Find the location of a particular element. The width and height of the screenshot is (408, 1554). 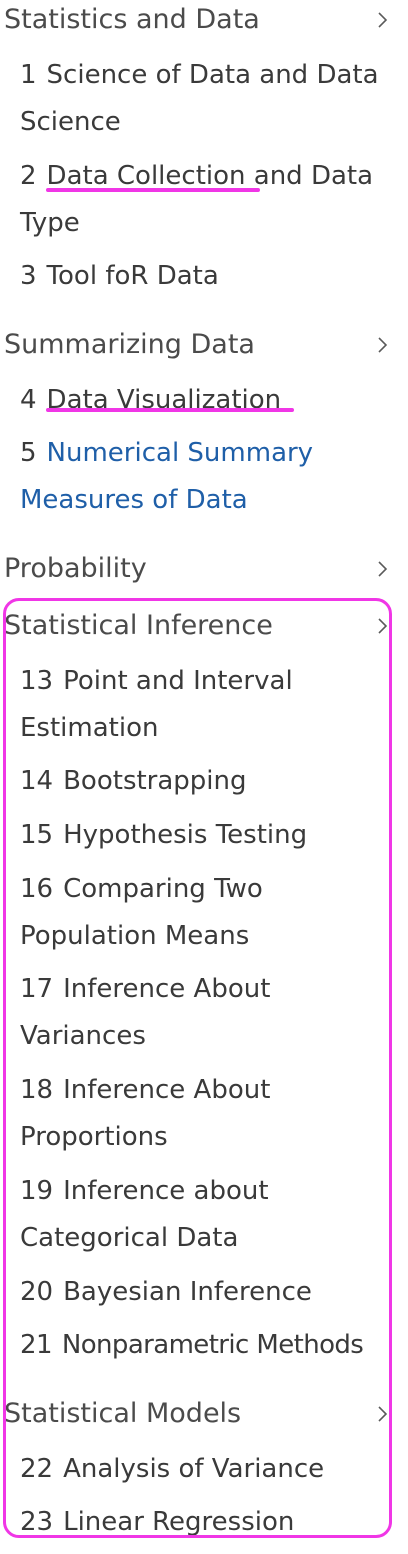

item-title: Nonparametric Methods is located at coordinates (212, 1345).